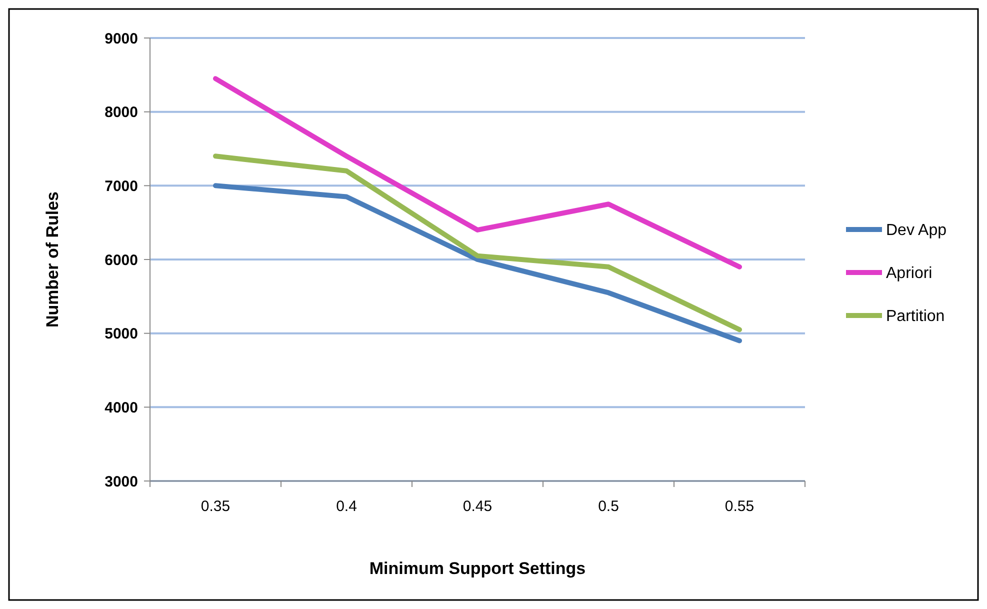  Describe the element at coordinates (121, 113) in the screenshot. I see `y-tick-label: 8000` at that location.